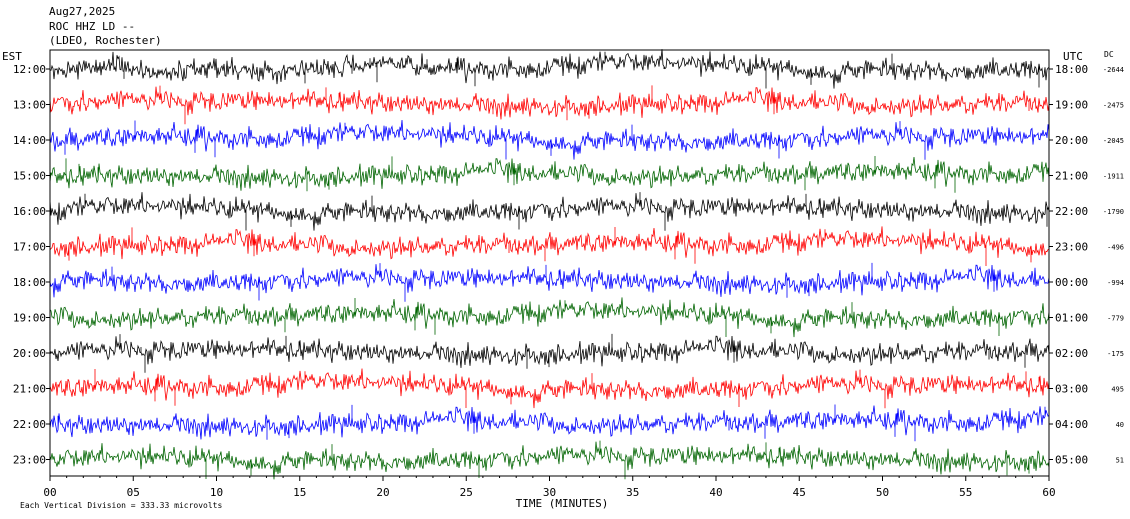  Describe the element at coordinates (92, 26) in the screenshot. I see `header-station: ROC HHZ LD --` at that location.